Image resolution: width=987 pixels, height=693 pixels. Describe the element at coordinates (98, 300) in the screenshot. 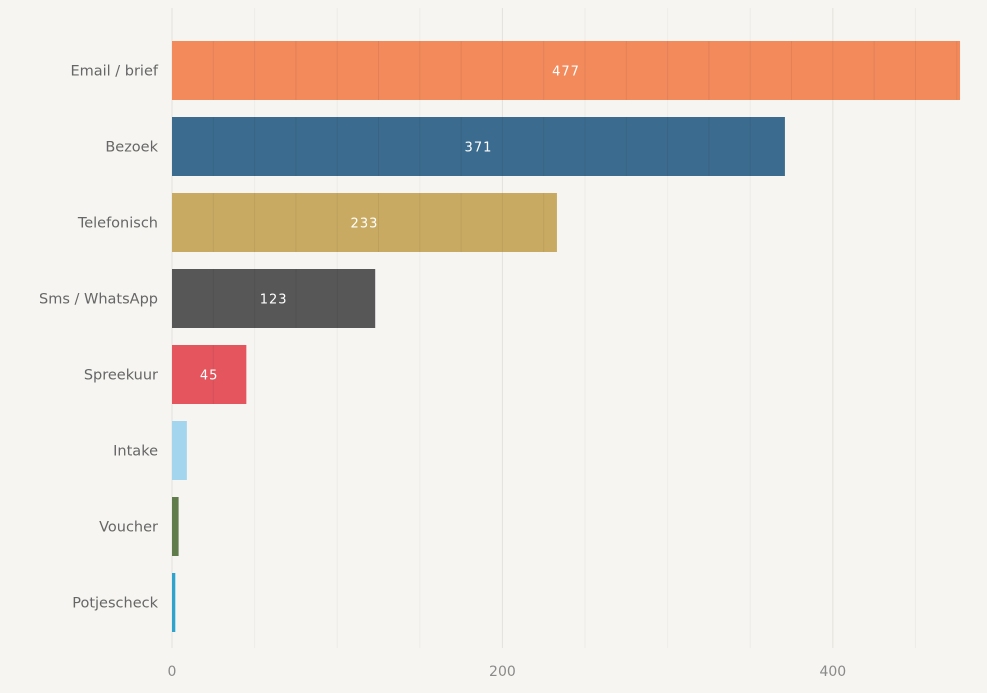

I see `category-label: Sms / WhatsApp` at that location.